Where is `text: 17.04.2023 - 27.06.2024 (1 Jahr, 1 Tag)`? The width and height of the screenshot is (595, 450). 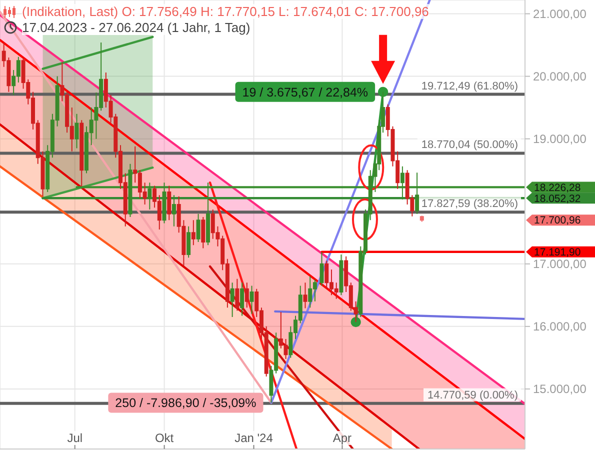
text: 17.04.2023 - 27.06.2024 (1 Jahr, 1 Tag) is located at coordinates (136, 27).